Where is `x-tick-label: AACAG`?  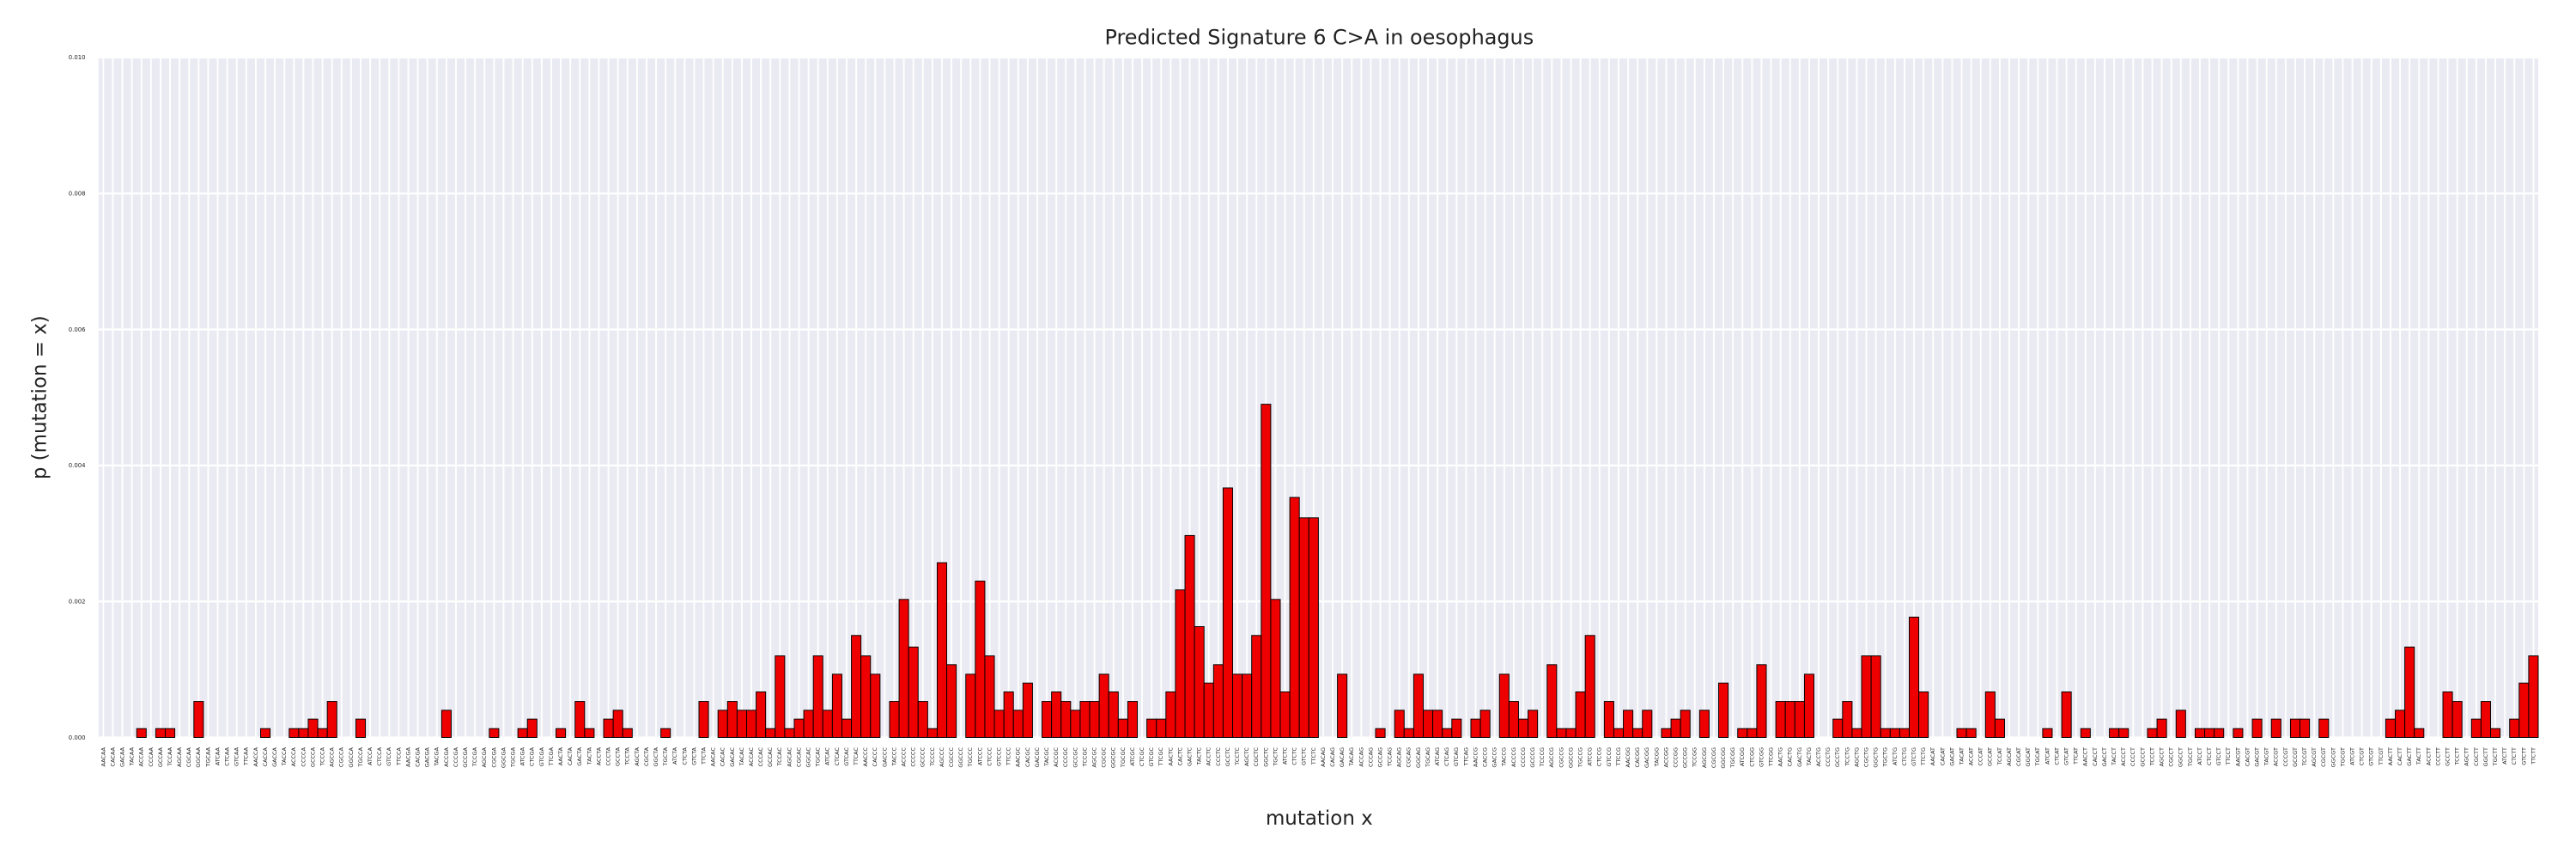 x-tick-label: AACAG is located at coordinates (1323, 757).